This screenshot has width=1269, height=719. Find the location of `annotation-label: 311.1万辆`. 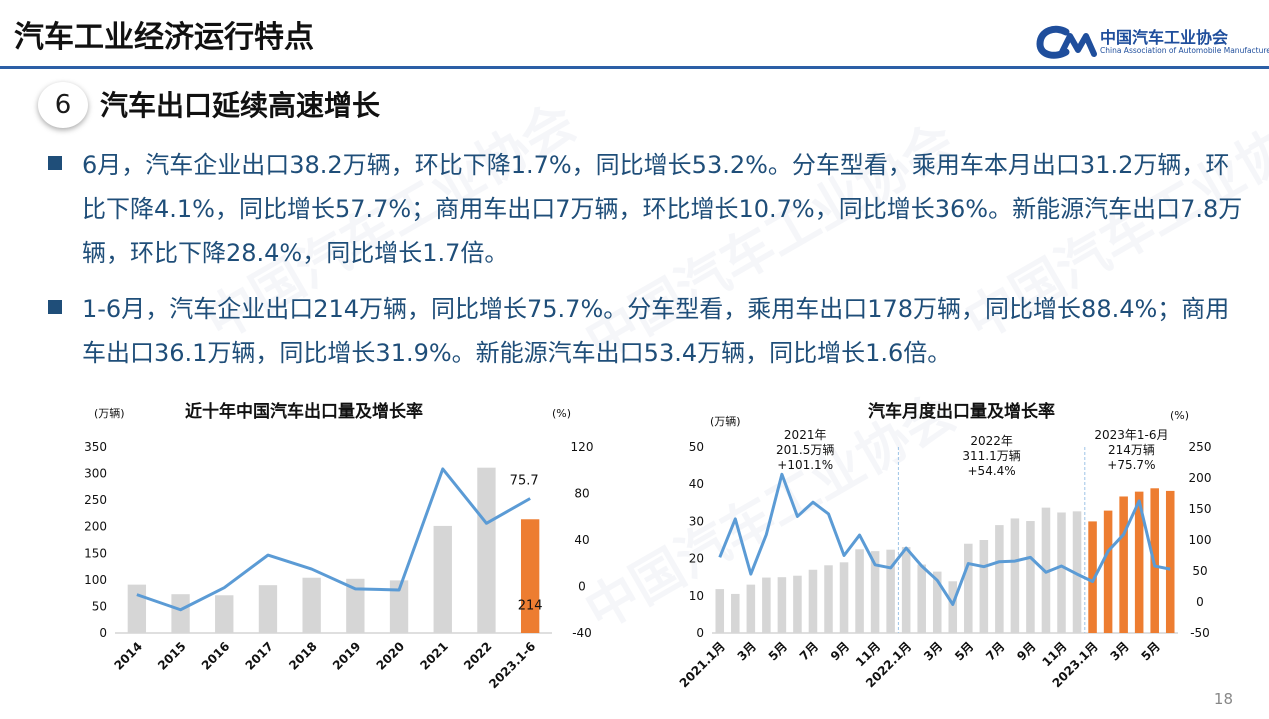

annotation-label: 311.1万辆 is located at coordinates (991, 456).